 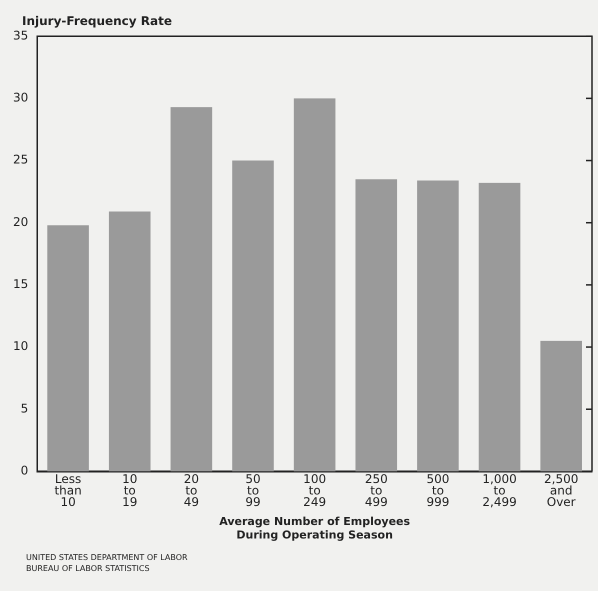 What do you see at coordinates (376, 491) in the screenshot?
I see `x-tick-label: 250 to 499` at bounding box center [376, 491].